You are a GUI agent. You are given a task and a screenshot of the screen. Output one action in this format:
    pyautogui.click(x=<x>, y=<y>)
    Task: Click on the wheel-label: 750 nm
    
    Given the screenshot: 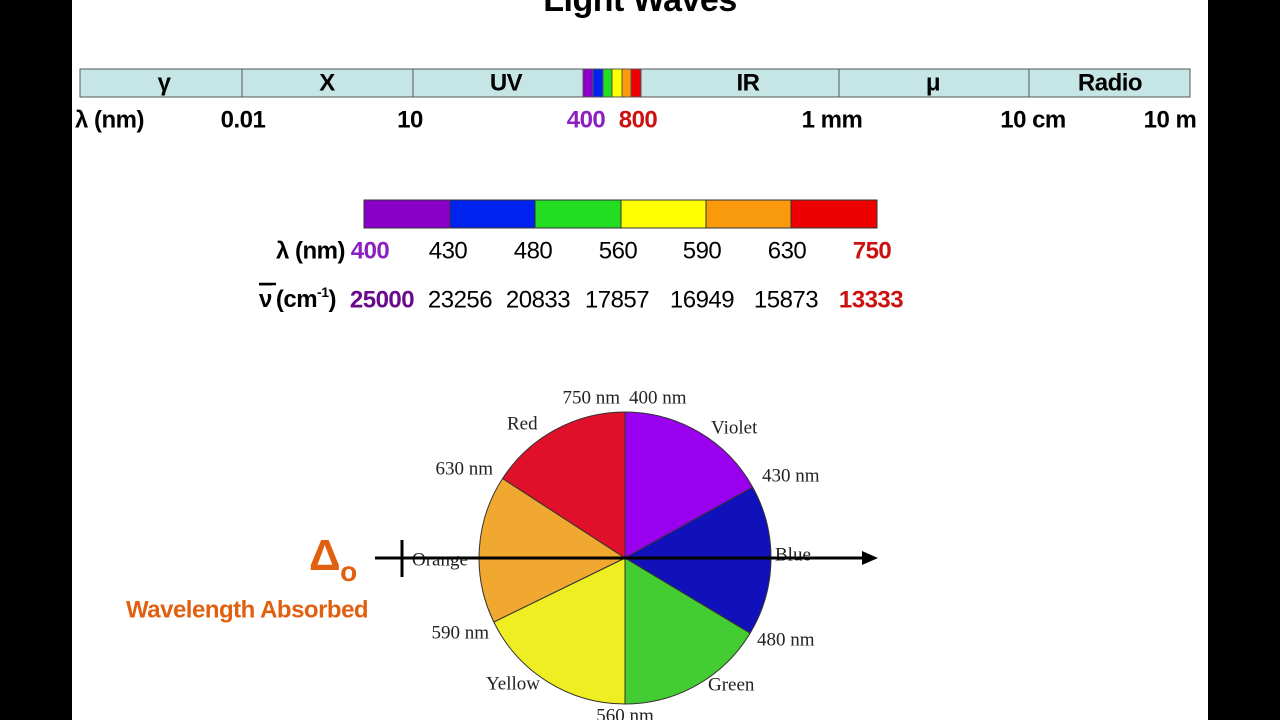 What is the action you would take?
    pyautogui.click(x=591, y=397)
    